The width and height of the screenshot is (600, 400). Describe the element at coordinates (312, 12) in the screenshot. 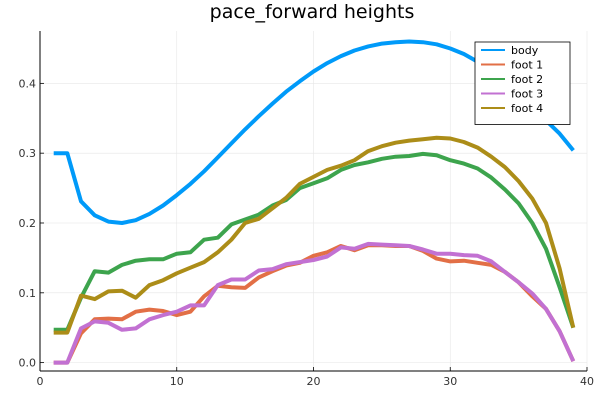

I see `chart-title: pace_forward heights` at that location.